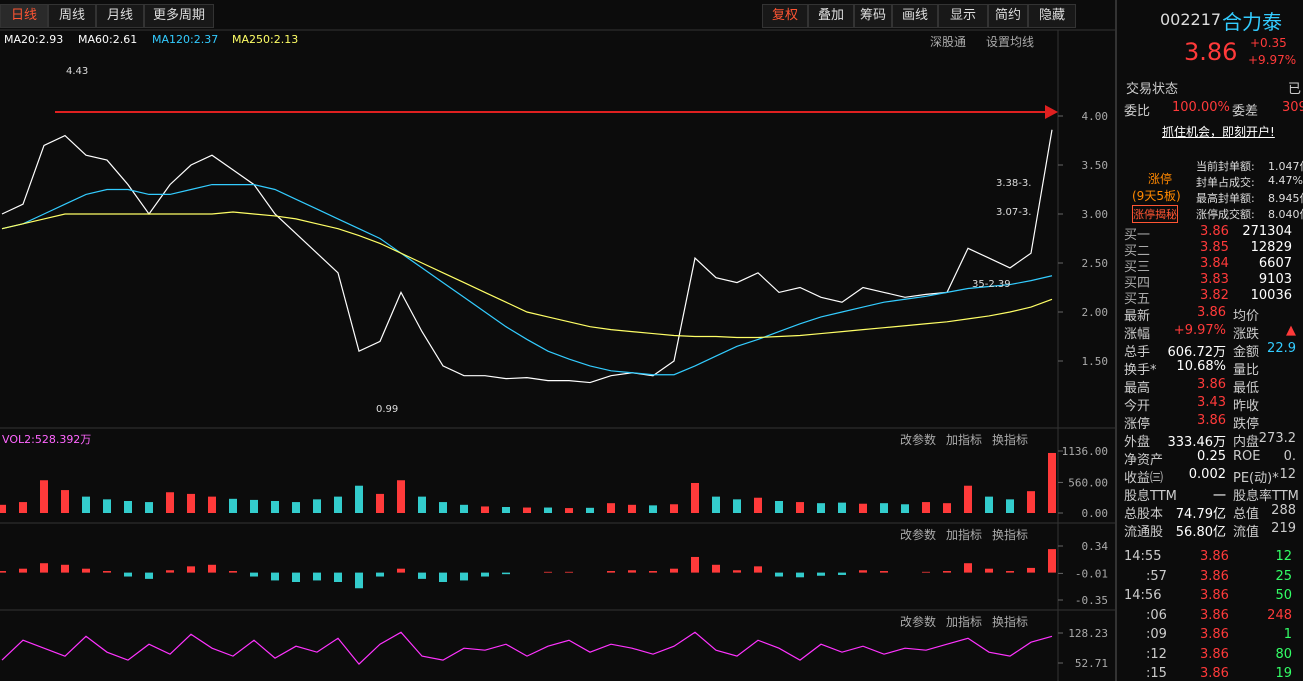 The width and height of the screenshot is (1303, 681). What do you see at coordinates (1246, 424) in the screenshot?
I see `field-label: 跌停` at bounding box center [1246, 424].